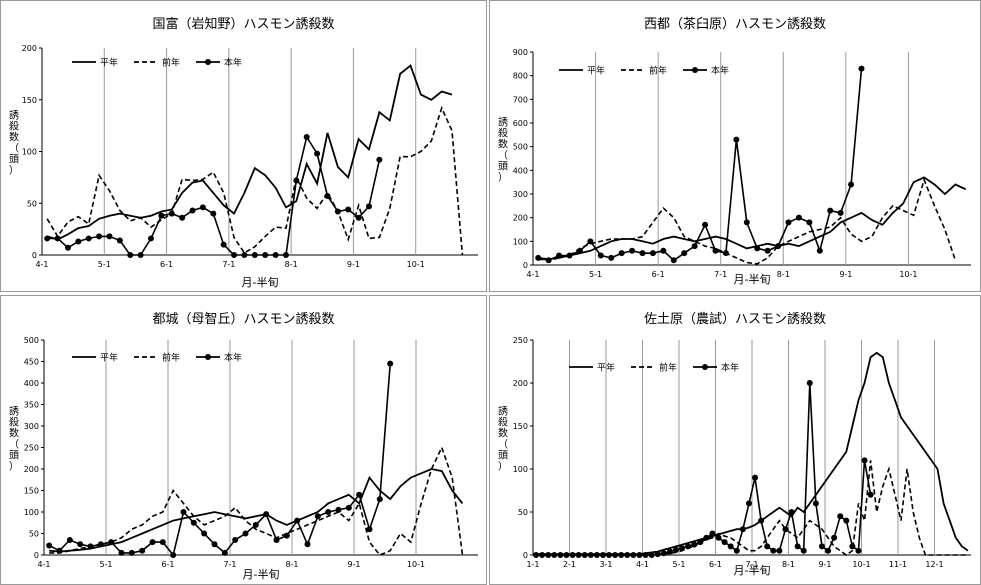 The height and width of the screenshot is (585, 981). Describe the element at coordinates (34, 534) in the screenshot. I see `y-tick-label: 50` at that location.